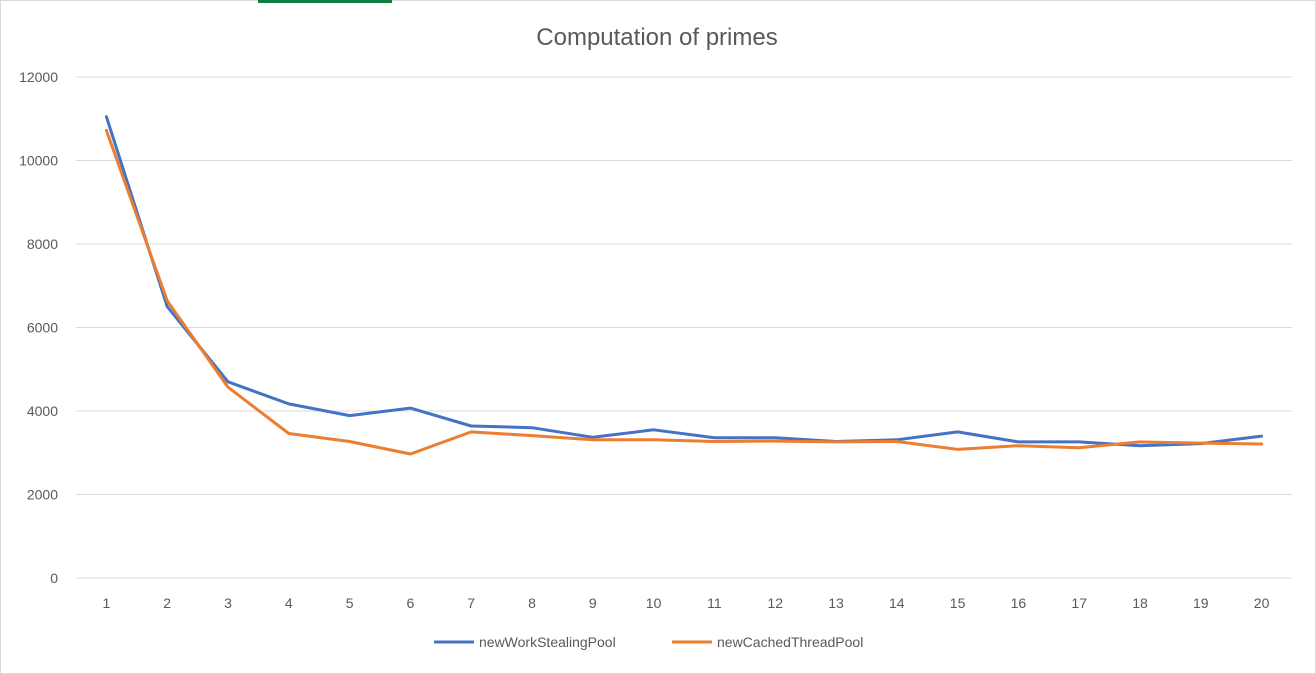 Image resolution: width=1316 pixels, height=674 pixels. Describe the element at coordinates (654, 603) in the screenshot. I see `x-tick-label: 10` at that location.